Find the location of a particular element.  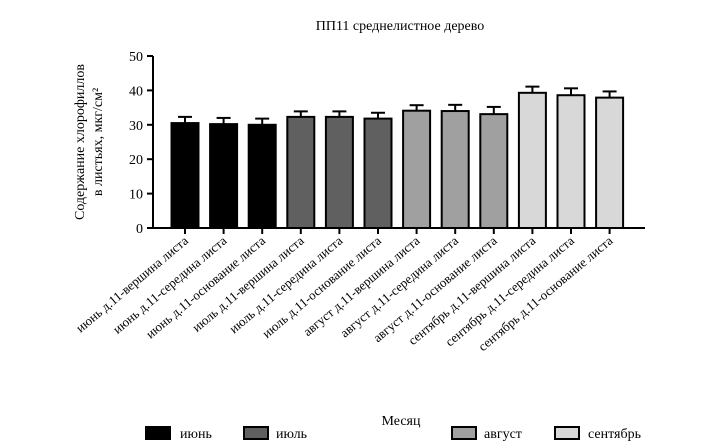

legend-label: сентябрь is located at coordinates (614, 434).